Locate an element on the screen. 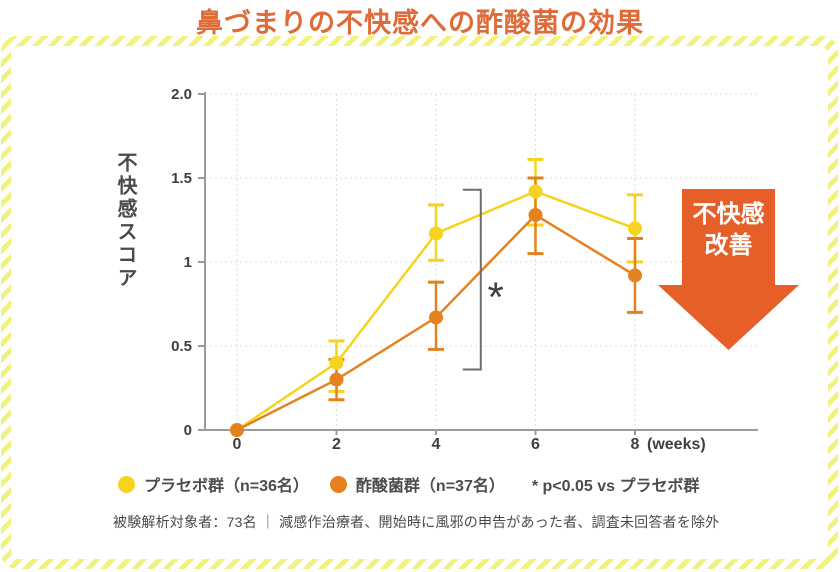 The image size is (840, 572). x-tick-label: 8 is located at coordinates (635, 444).